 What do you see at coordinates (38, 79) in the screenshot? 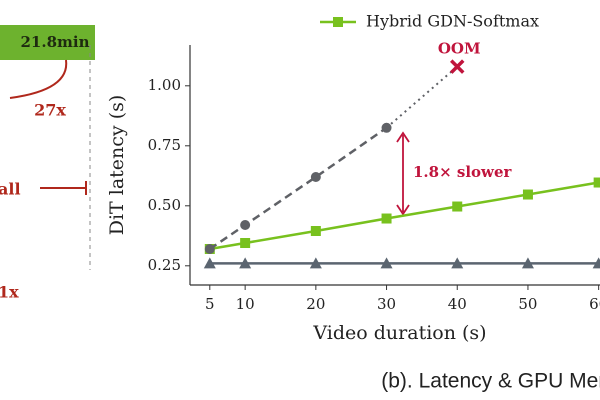
I see `ratio-arrow` at bounding box center [38, 79].